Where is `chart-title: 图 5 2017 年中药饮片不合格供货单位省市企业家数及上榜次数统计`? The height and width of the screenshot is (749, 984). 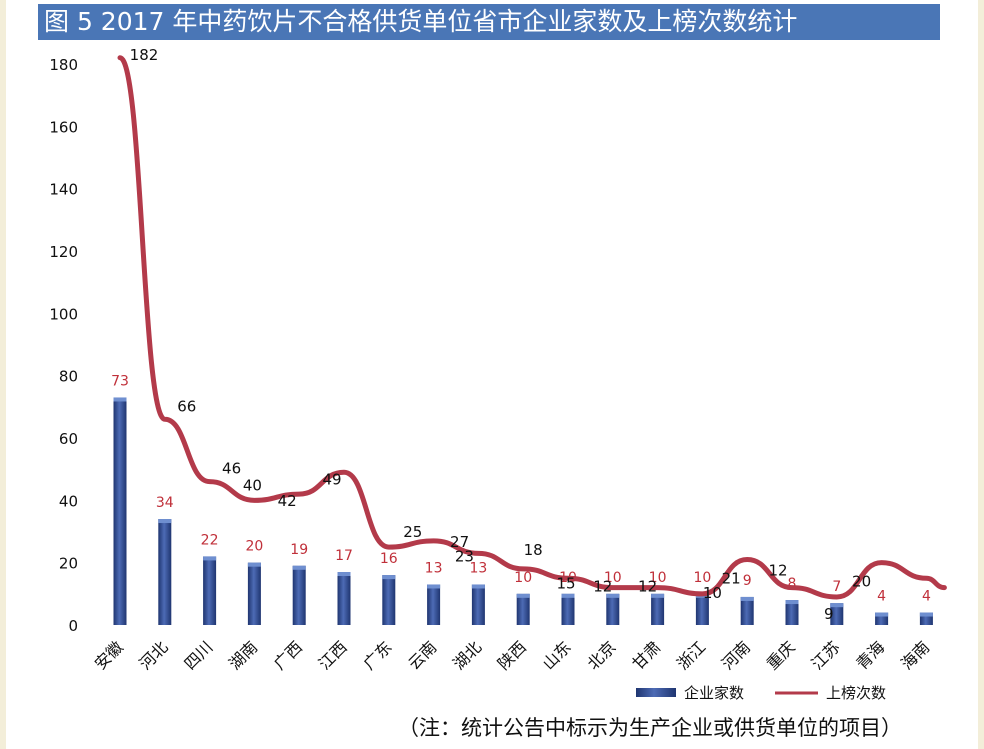
chart-title: 图 5 2017 年中药饮片不合格供货单位省市企业家数及上榜次数统计 is located at coordinates (489, 22).